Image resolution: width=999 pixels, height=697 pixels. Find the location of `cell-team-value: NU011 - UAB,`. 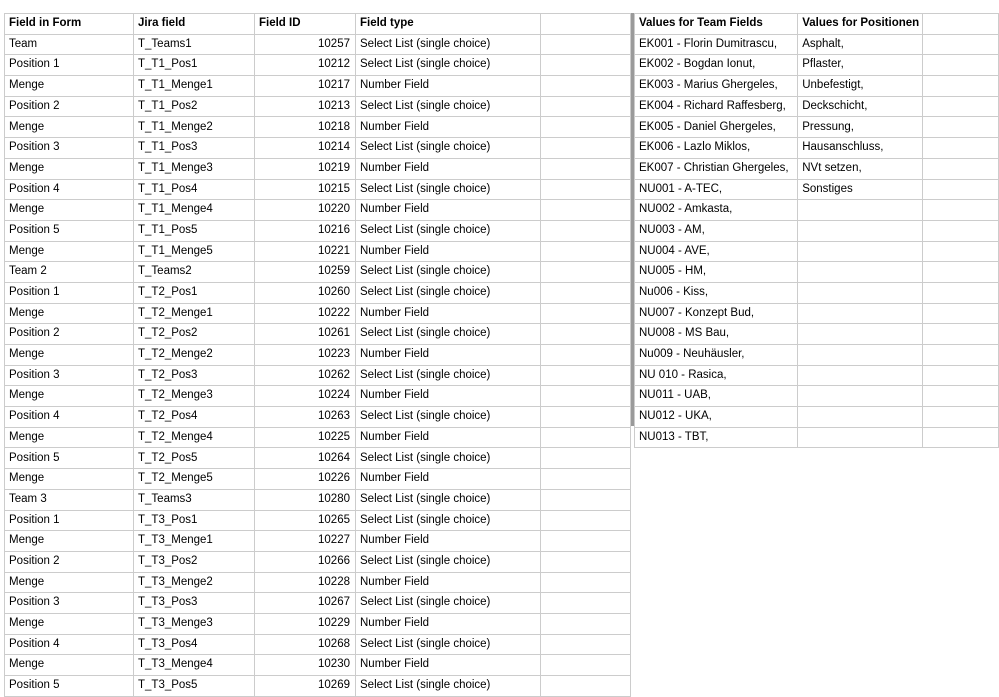

cell-team-value: NU011 - UAB, is located at coordinates (716, 396).